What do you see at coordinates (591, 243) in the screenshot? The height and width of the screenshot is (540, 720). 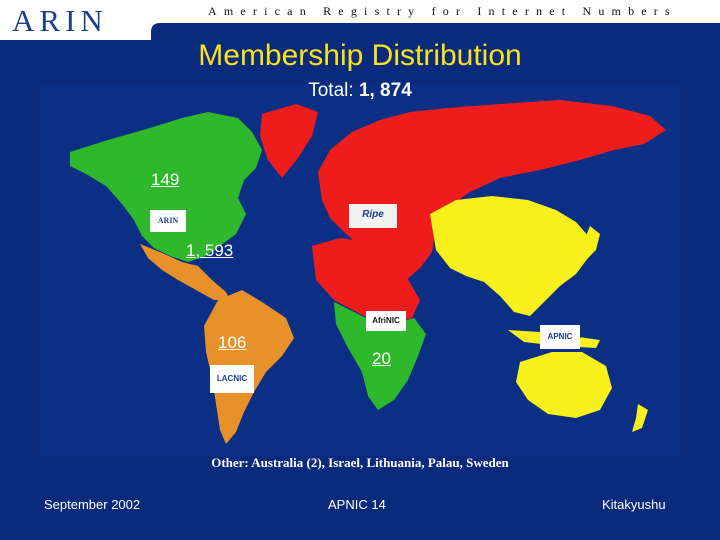 I see `region-japan` at bounding box center [591, 243].